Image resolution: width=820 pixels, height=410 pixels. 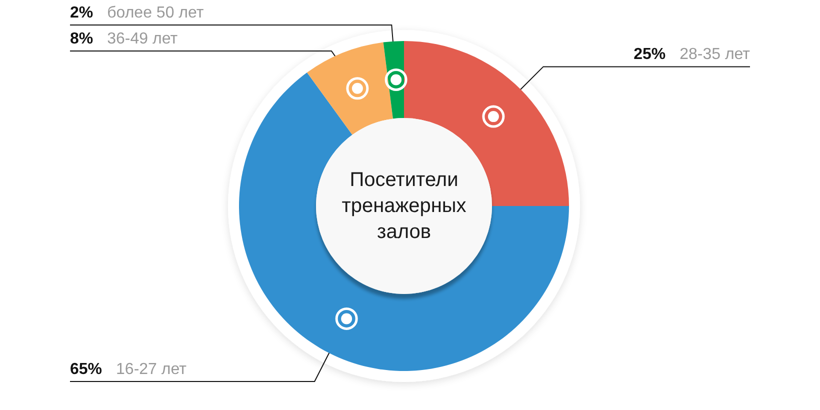 What do you see at coordinates (650, 55) in the screenshot?
I see `data-label: 25%` at bounding box center [650, 55].